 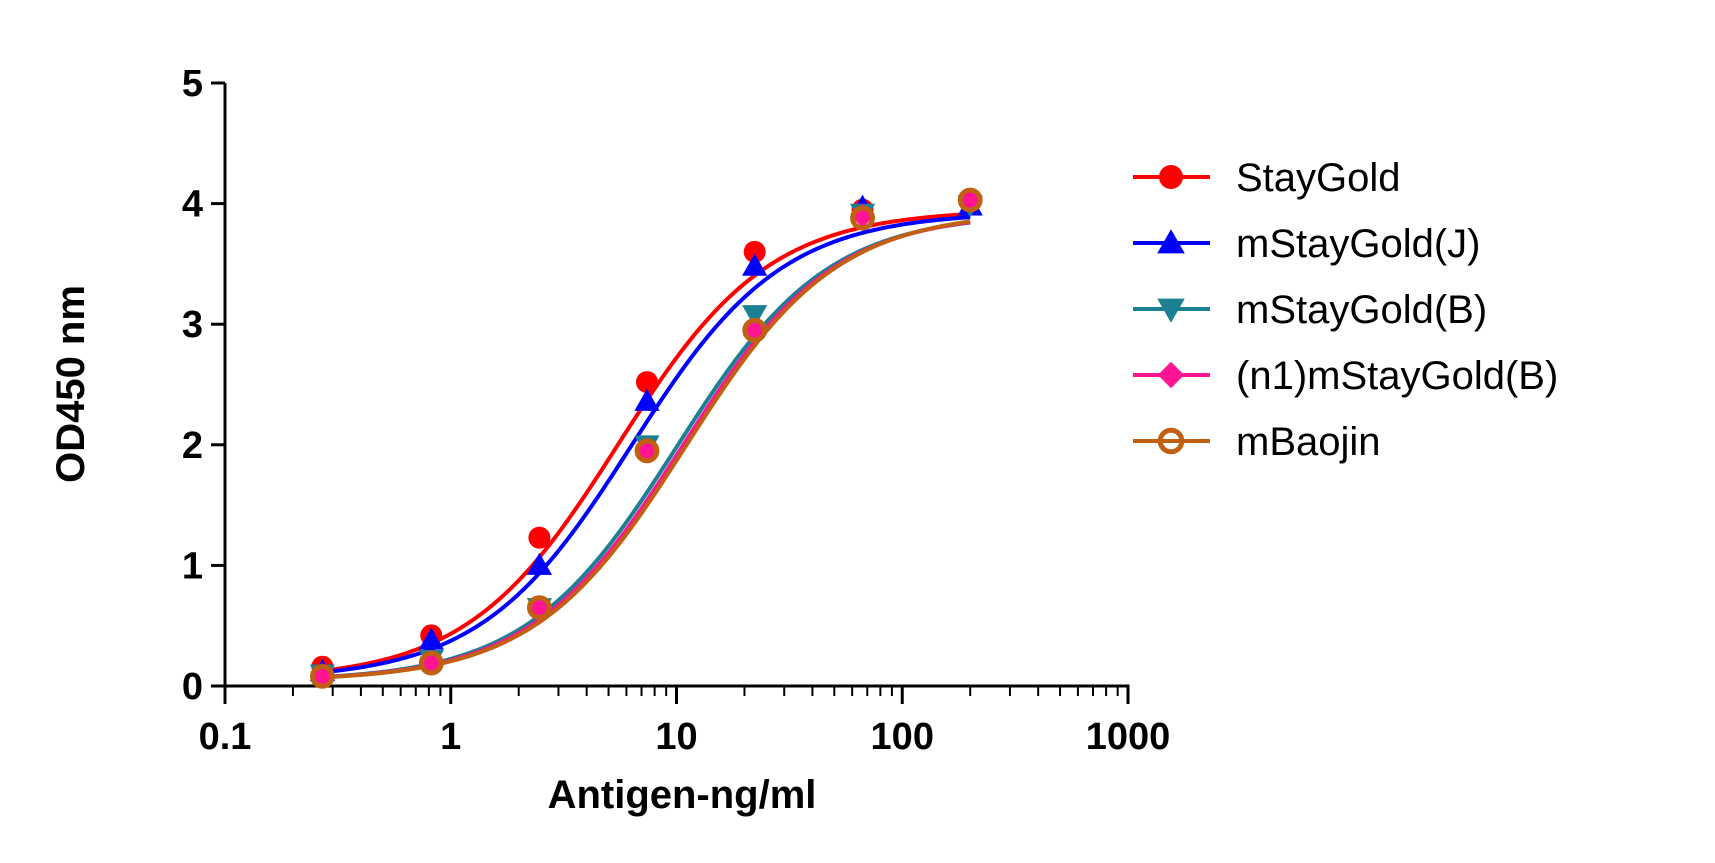 What do you see at coordinates (192, 84) in the screenshot?
I see `y-tick-label: 5` at bounding box center [192, 84].